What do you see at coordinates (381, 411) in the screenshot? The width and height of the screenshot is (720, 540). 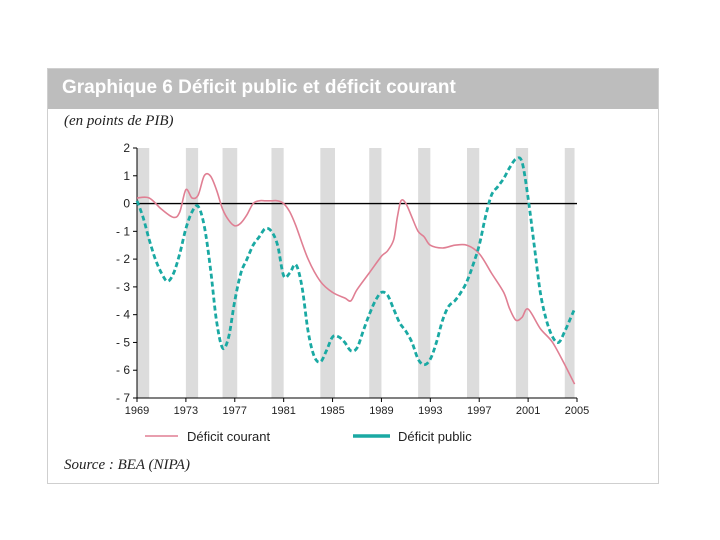 I see `x-tick-label: 1989` at bounding box center [381, 411].